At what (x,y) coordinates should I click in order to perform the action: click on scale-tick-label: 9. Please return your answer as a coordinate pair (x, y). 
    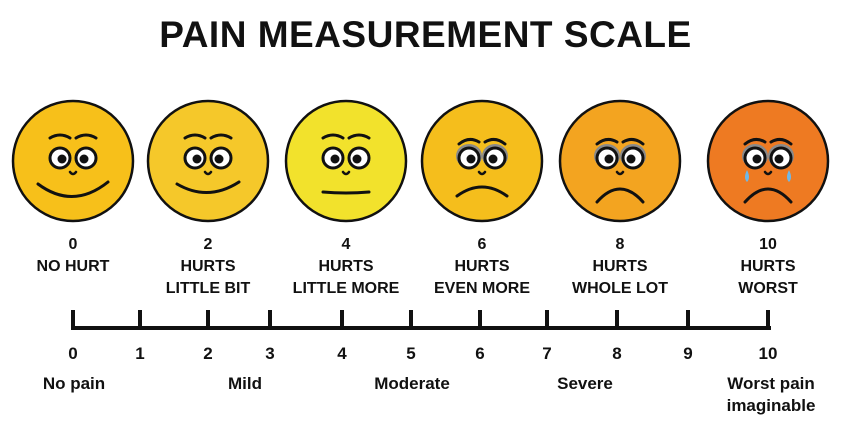
    Looking at the image, I should click on (688, 353).